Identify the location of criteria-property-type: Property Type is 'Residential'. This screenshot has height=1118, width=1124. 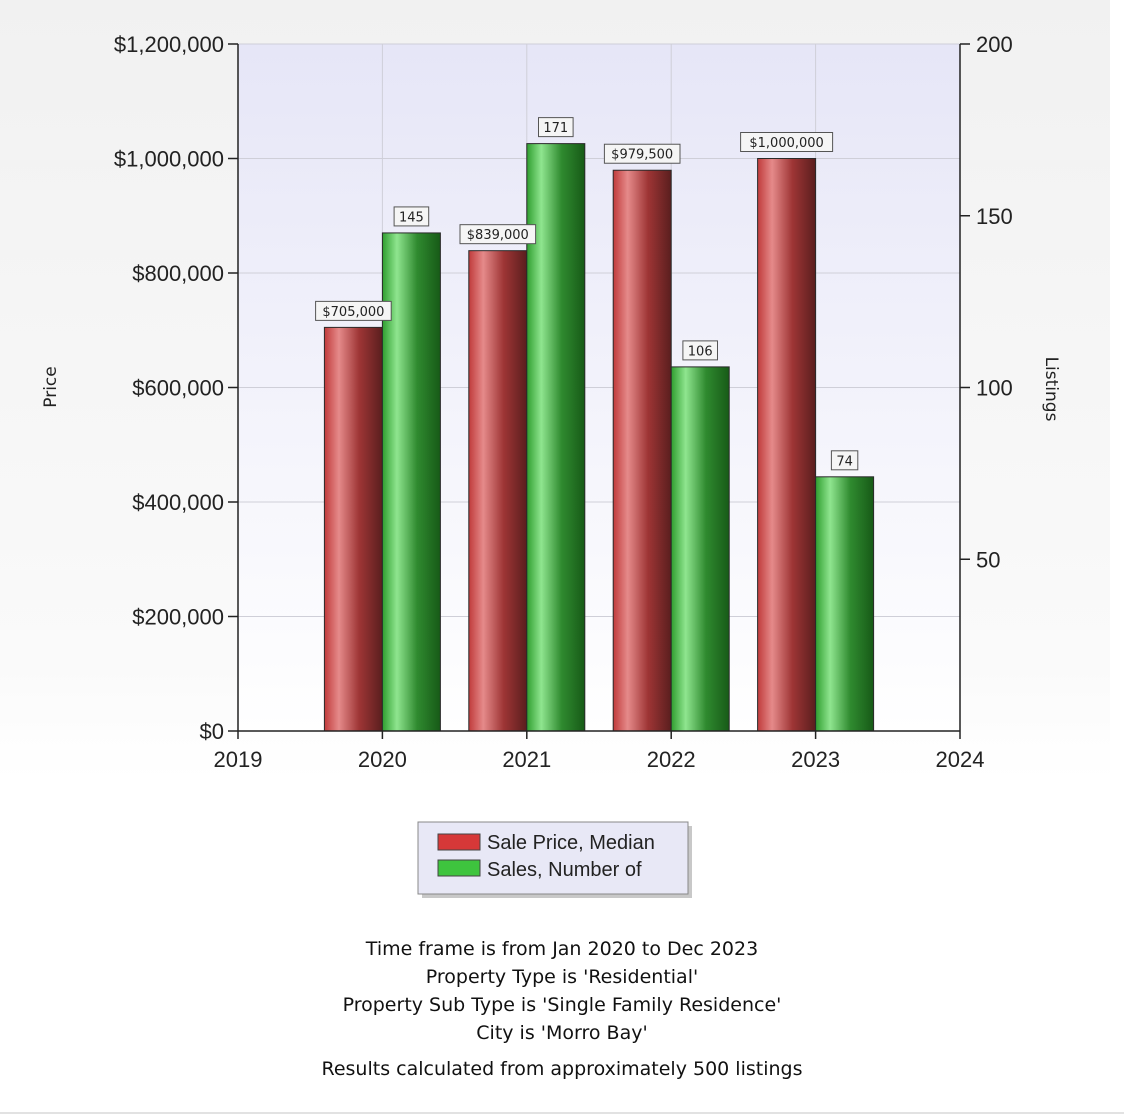
(562, 977).